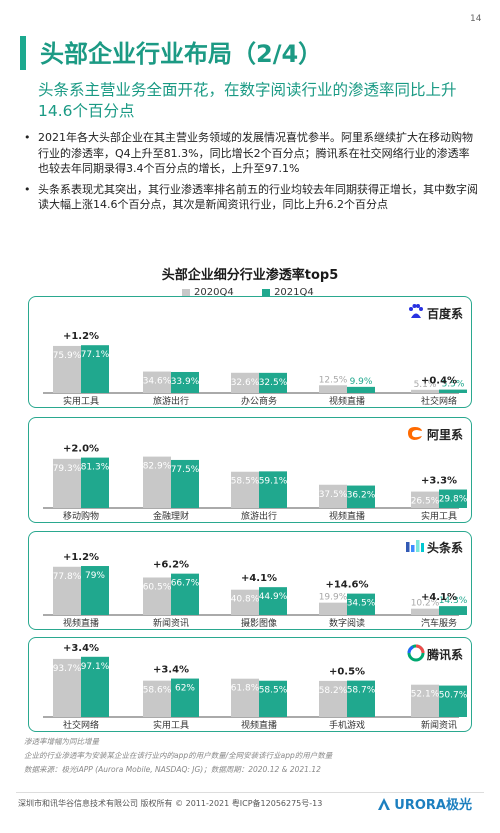  What do you see at coordinates (416, 313) in the screenshot?
I see `baidu-paw-icon` at bounding box center [416, 313].